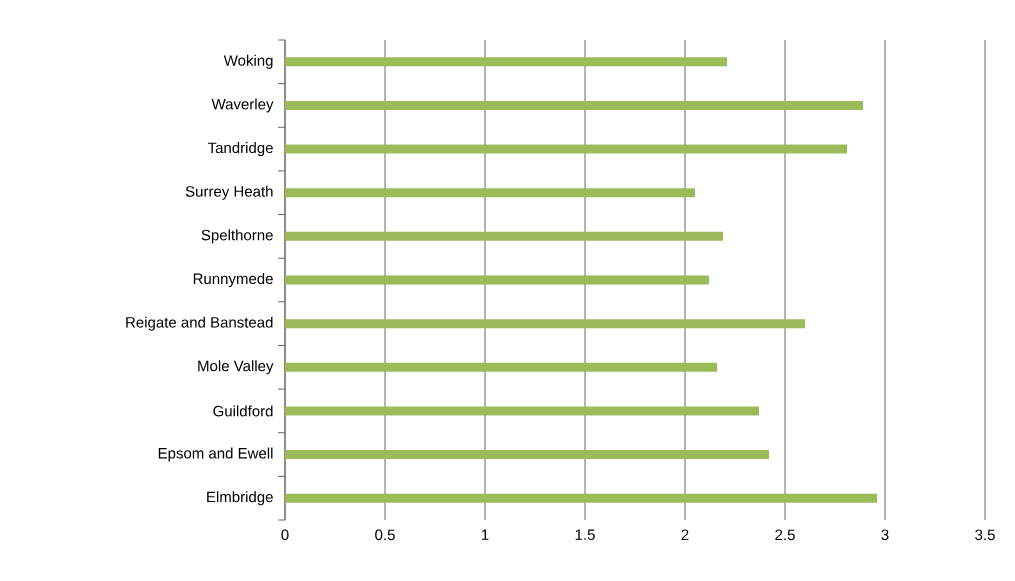  I want to click on y-tick-label: Epsom and Ewell, so click(215, 454).